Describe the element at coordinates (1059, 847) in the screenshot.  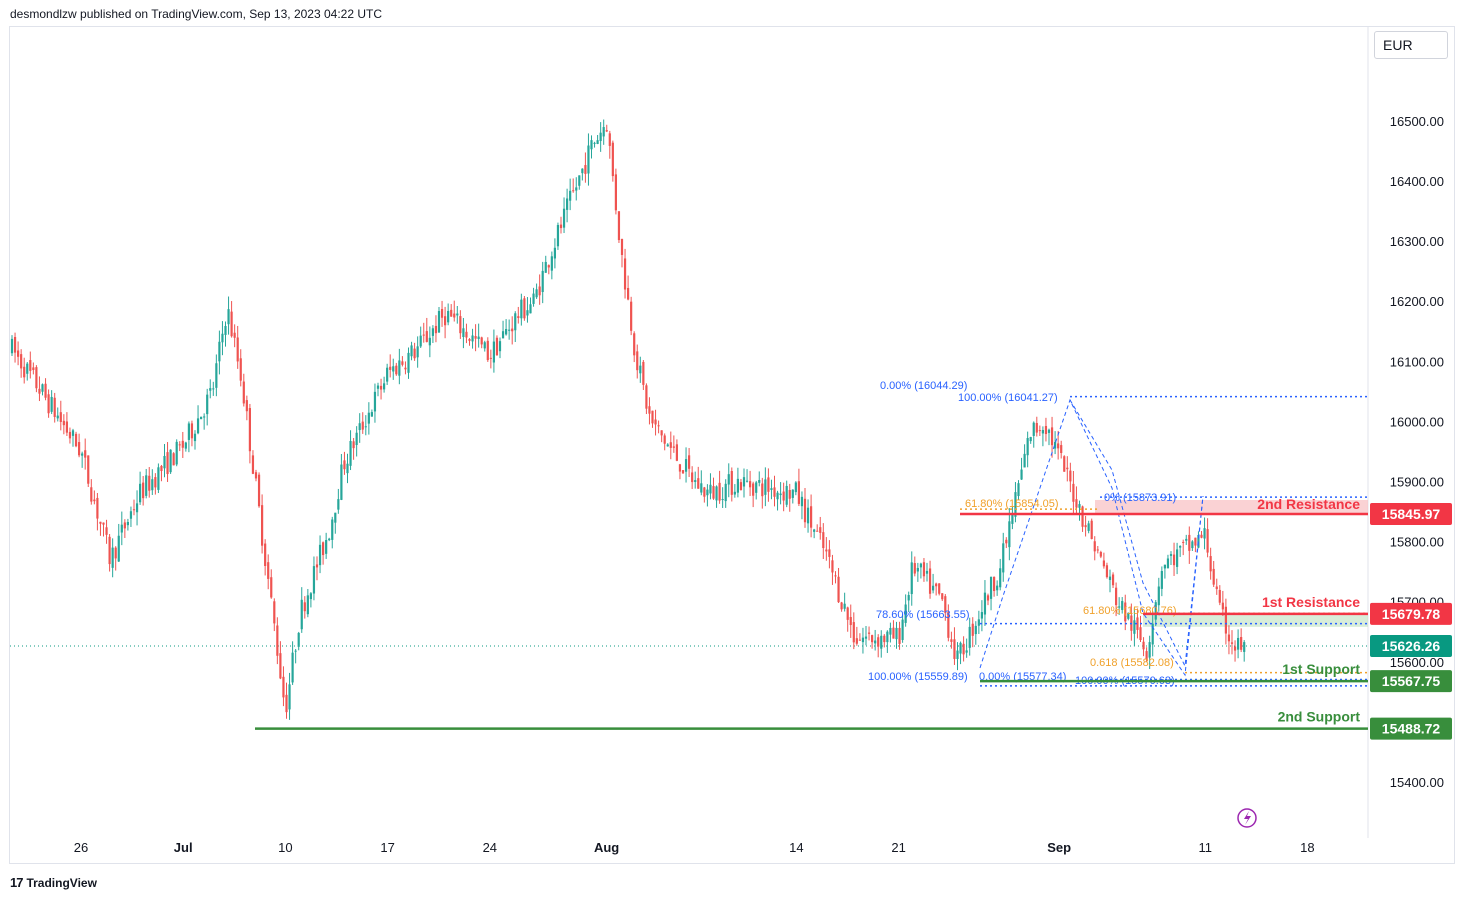
I see `x-tick-label: Sep` at that location.